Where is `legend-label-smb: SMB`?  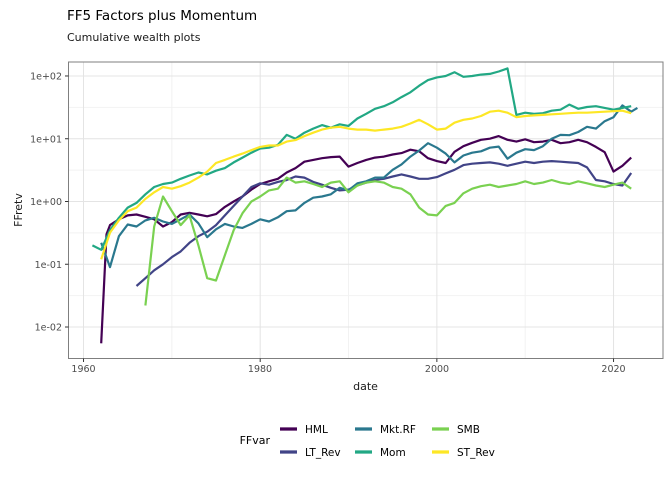 legend-label-smb: SMB is located at coordinates (468, 430).